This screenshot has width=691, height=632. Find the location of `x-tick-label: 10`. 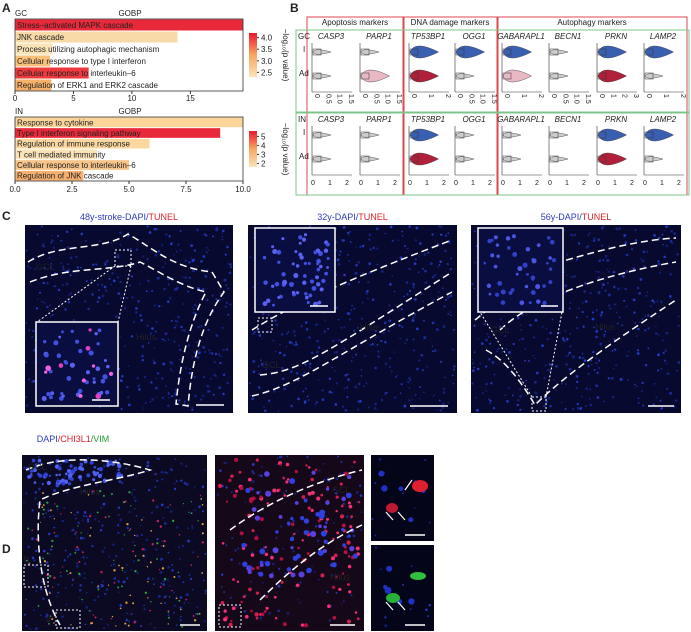

x-tick-label: 10 is located at coordinates (131, 98).